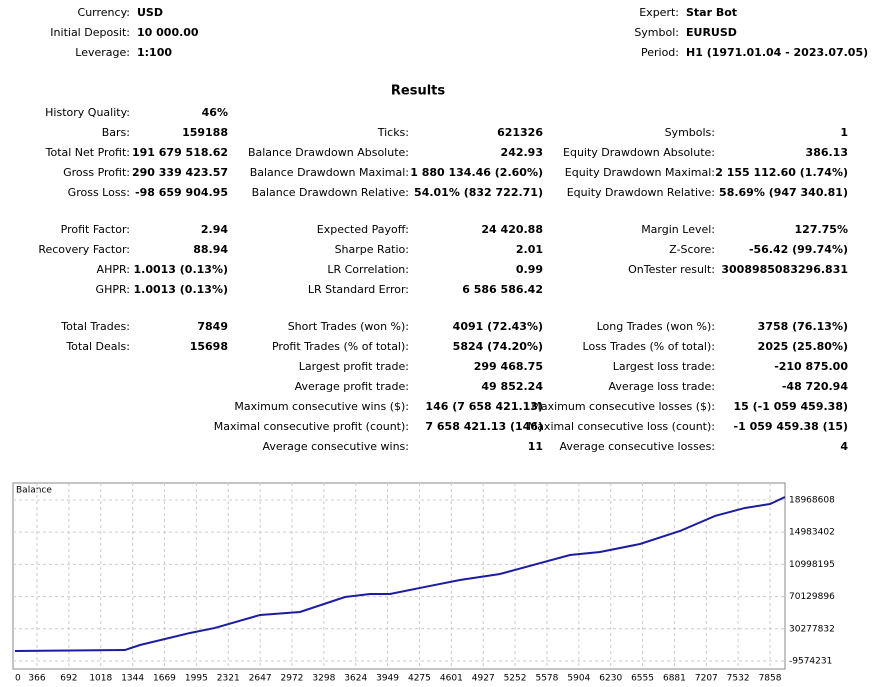 The width and height of the screenshot is (879, 687). What do you see at coordinates (578, 679) in the screenshot?
I see `x-tick-label: 5904` at bounding box center [578, 679].